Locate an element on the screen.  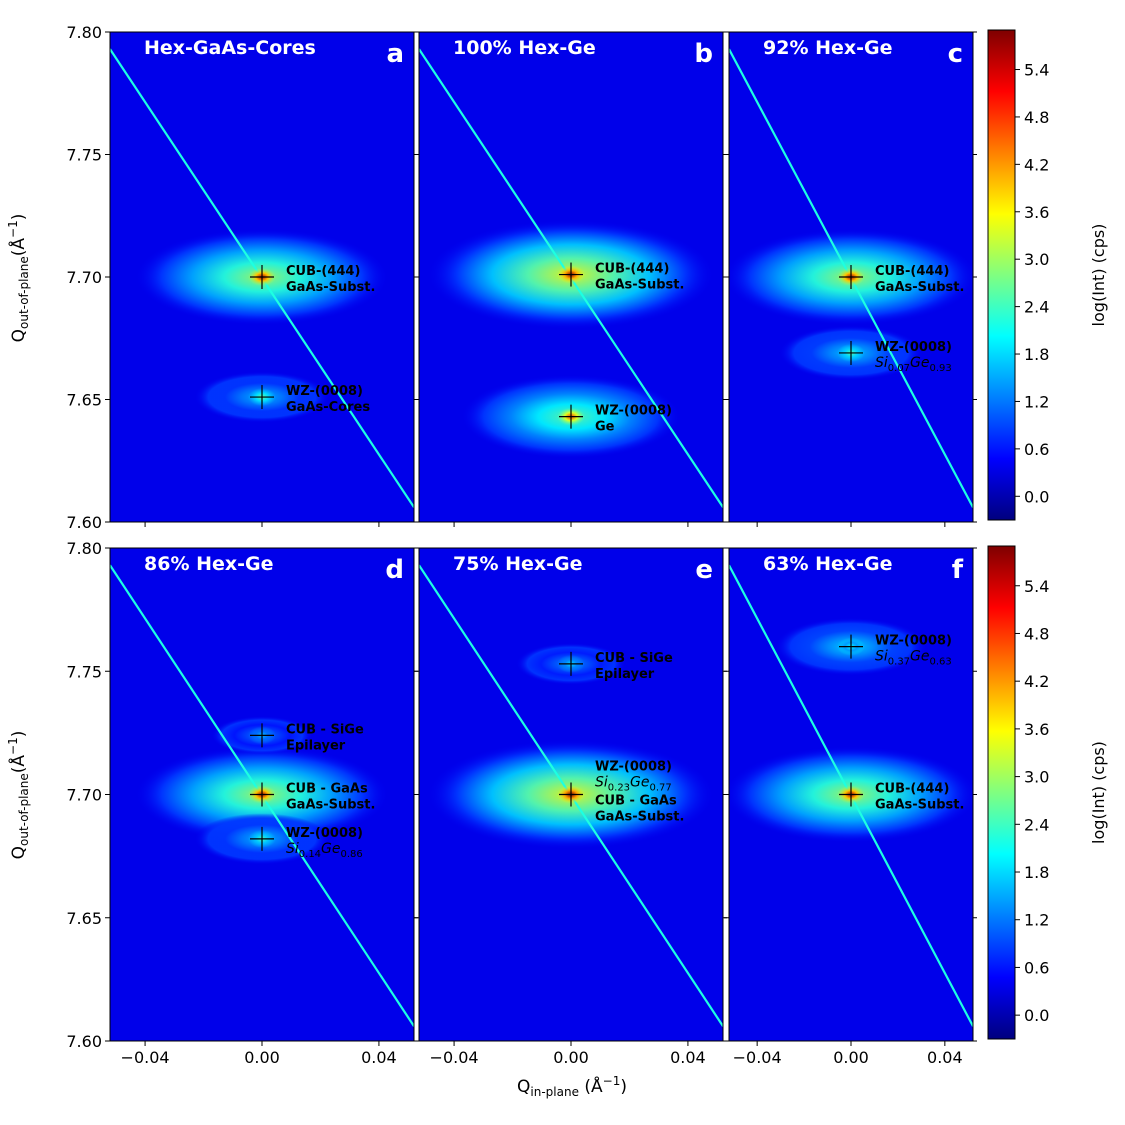
peak-label-e-0-0: CUB - SiGe is located at coordinates (634, 658).